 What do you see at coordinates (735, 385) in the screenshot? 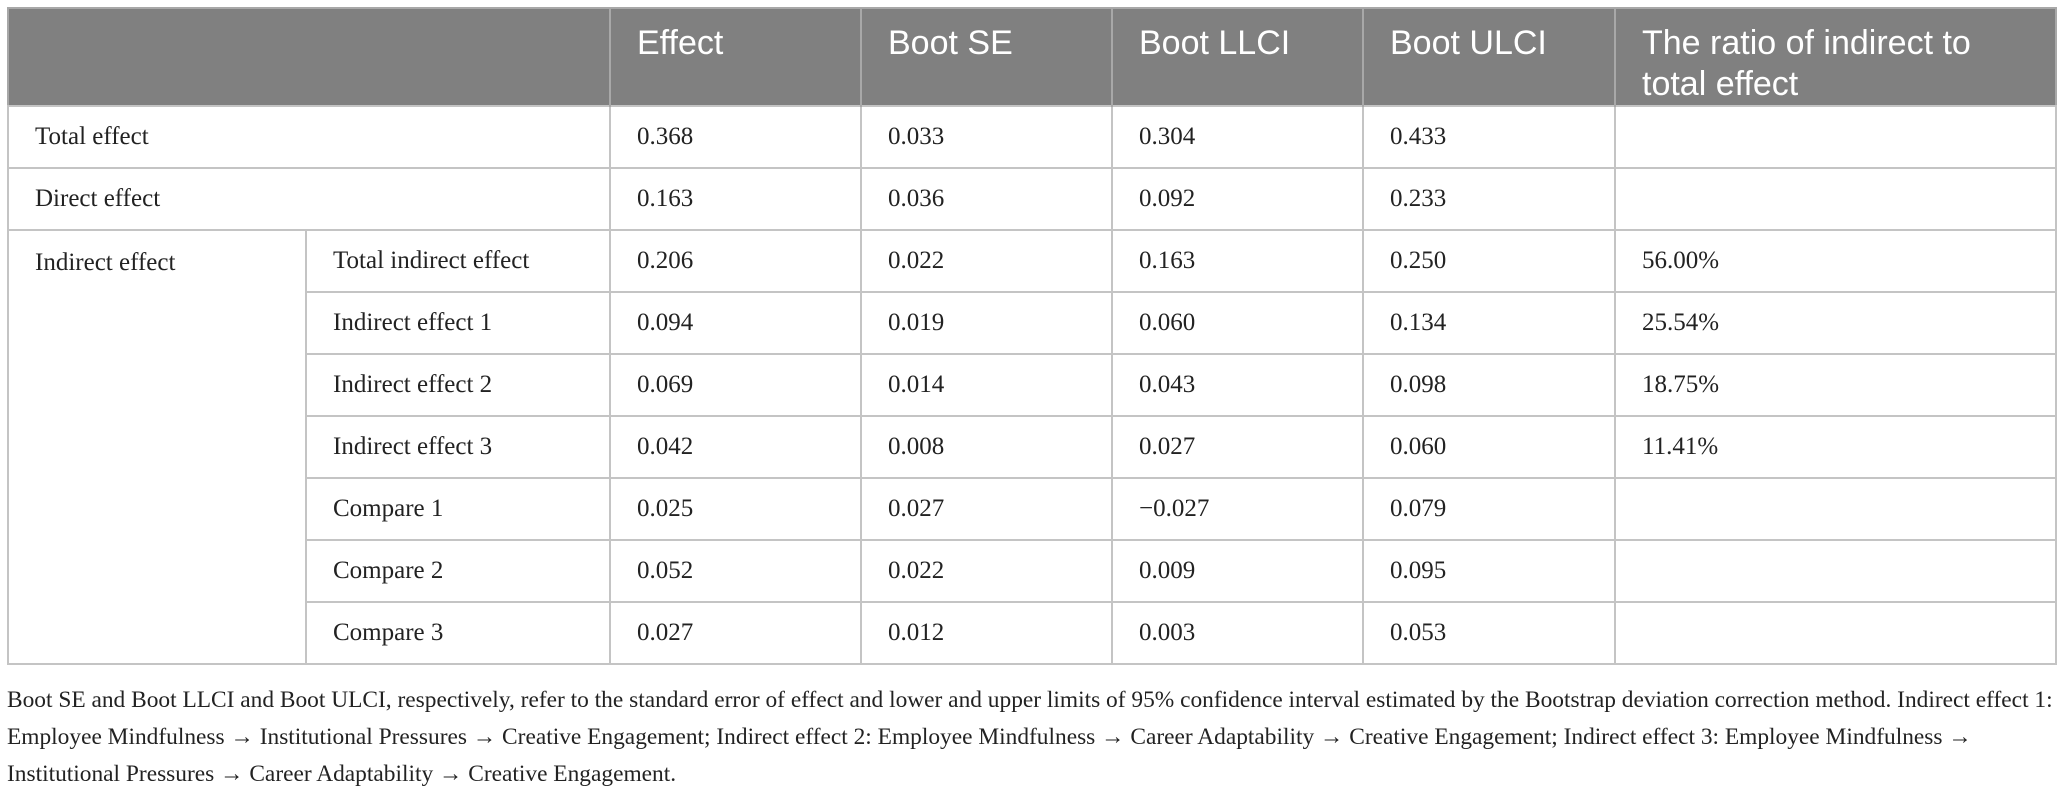
I see `value-cell: 0.069` at bounding box center [735, 385].